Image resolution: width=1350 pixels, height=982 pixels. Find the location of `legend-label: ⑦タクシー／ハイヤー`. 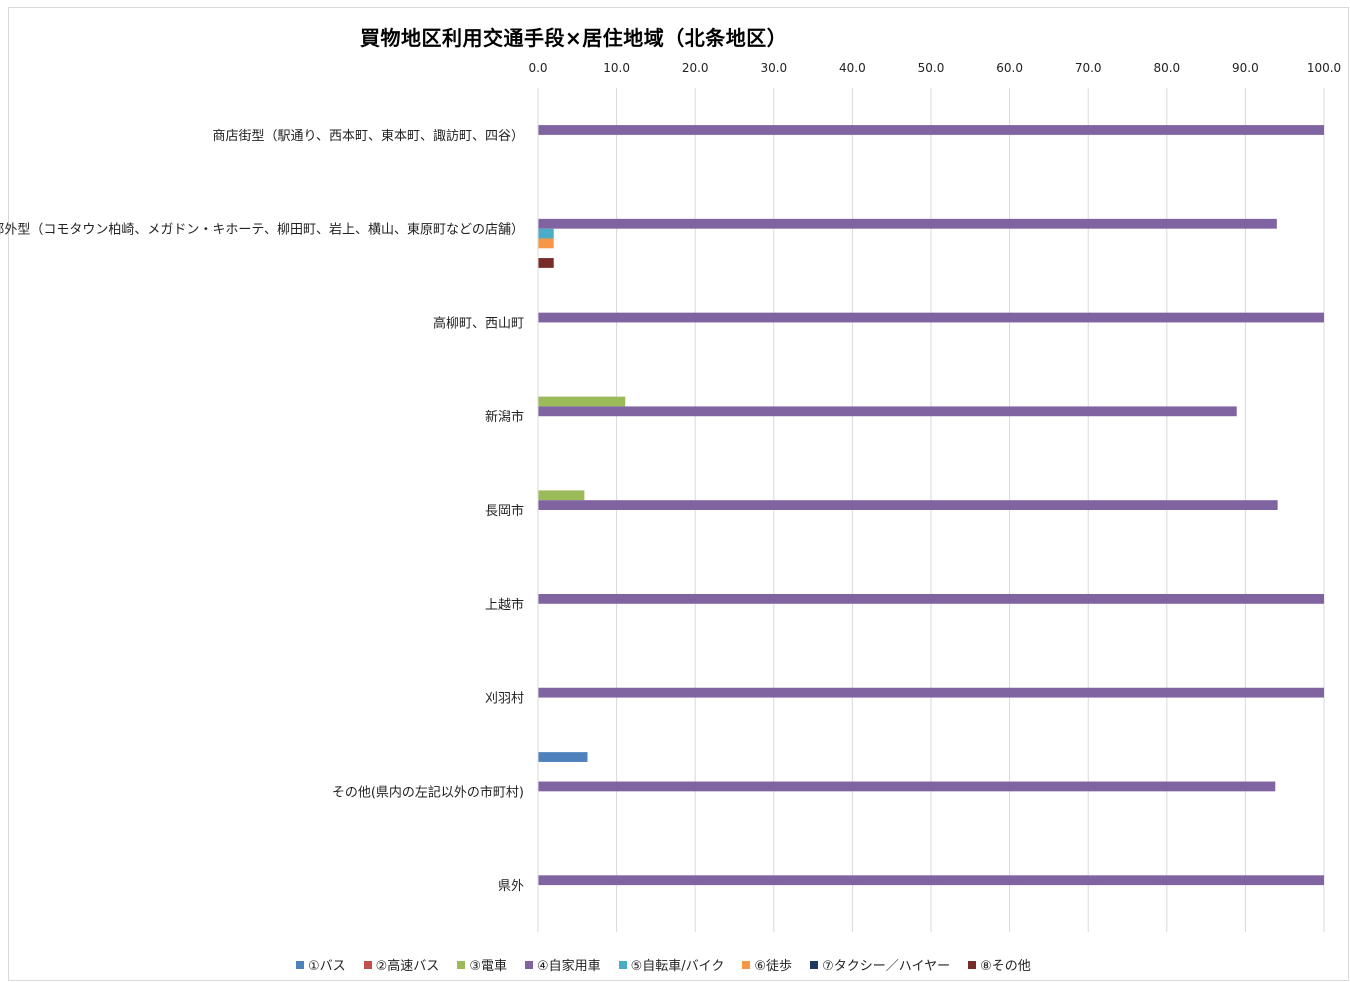

legend-label: ⑦タクシー／ハイヤー is located at coordinates (886, 966).